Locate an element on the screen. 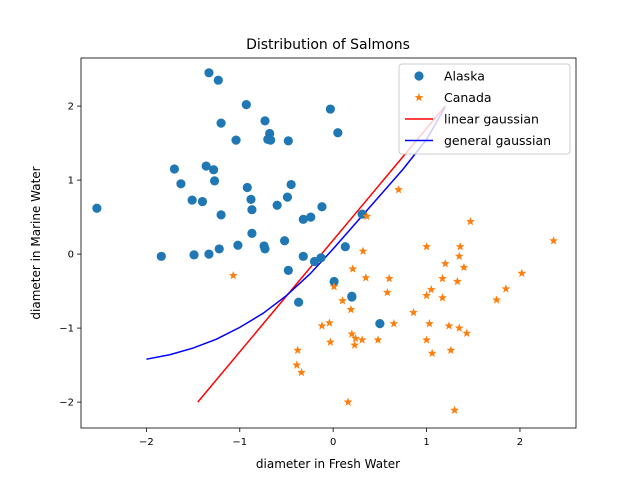 Image resolution: width=640 pixels, height=480 pixels. legend-box is located at coordinates (484, 109).